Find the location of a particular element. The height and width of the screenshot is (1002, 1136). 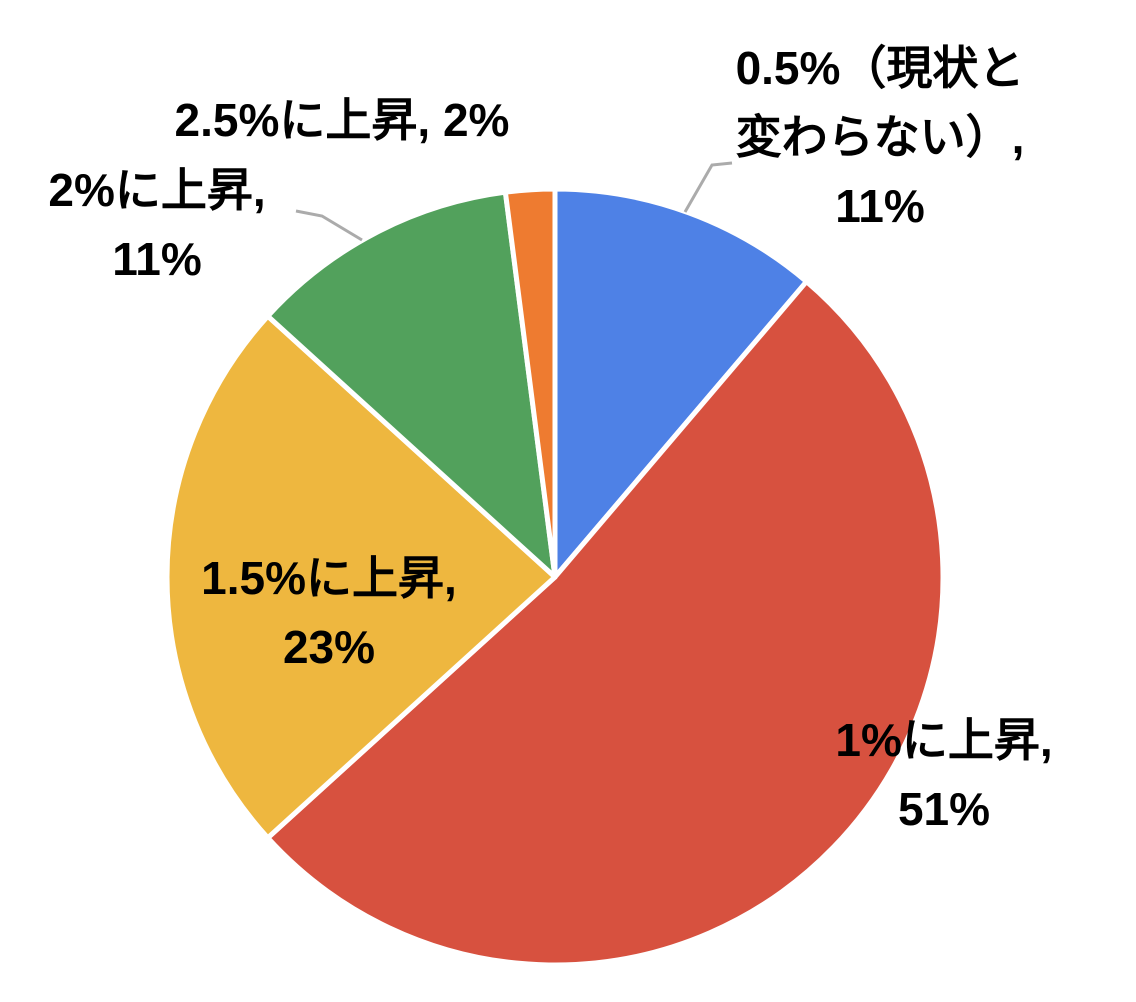

leader-line-blue-slice is located at coordinates (708, 187).